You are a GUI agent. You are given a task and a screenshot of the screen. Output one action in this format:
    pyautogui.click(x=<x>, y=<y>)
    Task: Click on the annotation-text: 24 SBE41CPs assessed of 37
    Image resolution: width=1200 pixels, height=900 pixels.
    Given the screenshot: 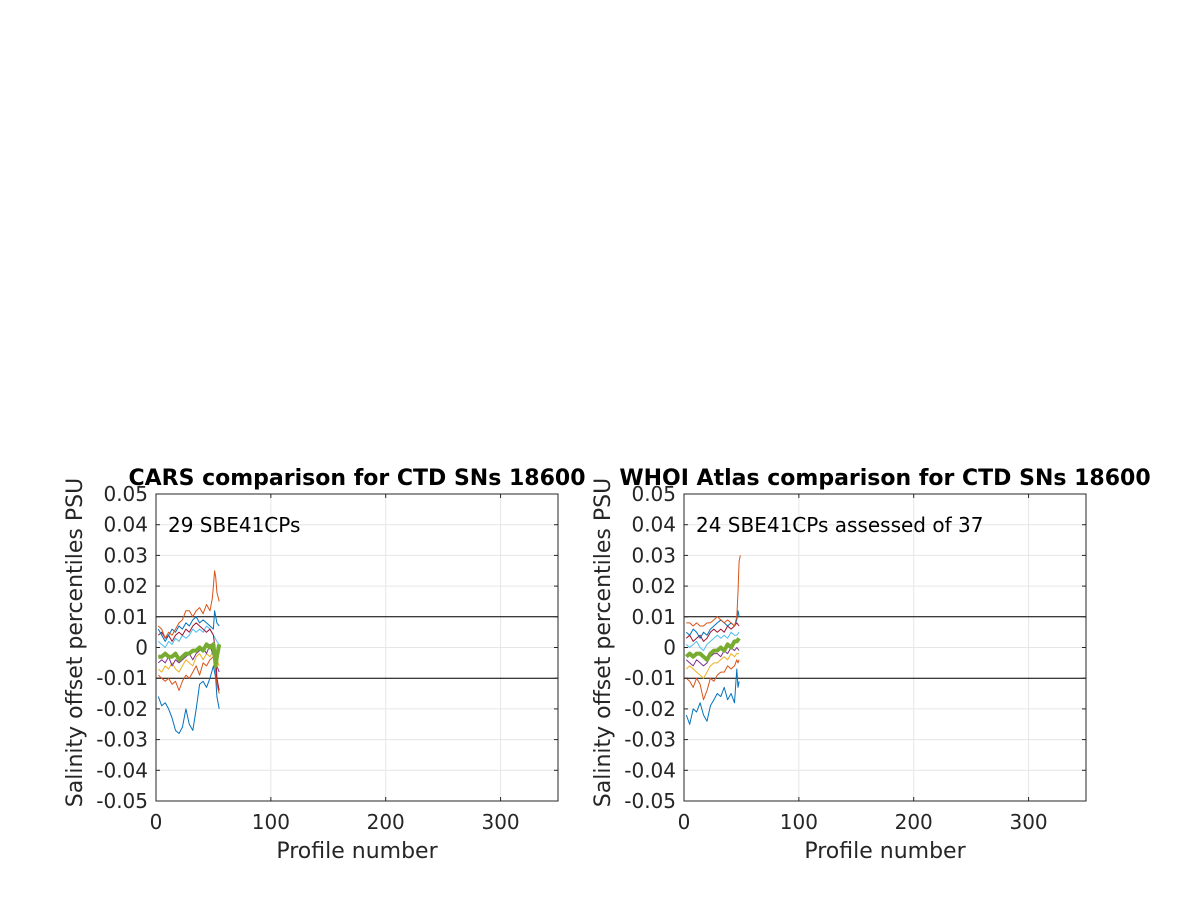 What is the action you would take?
    pyautogui.click(x=839, y=525)
    